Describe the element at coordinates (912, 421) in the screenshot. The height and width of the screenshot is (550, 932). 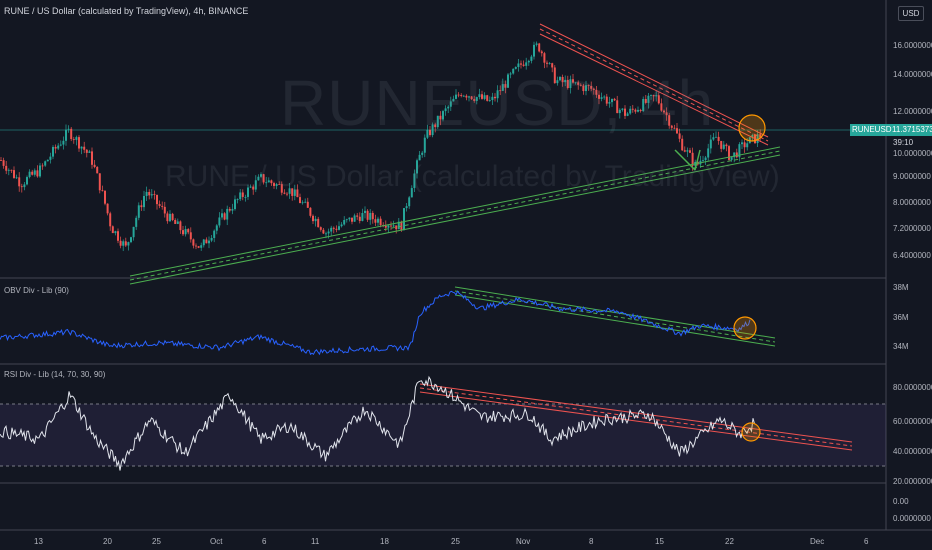
I see `rsi-axis-tick: 60.0000000` at that location.